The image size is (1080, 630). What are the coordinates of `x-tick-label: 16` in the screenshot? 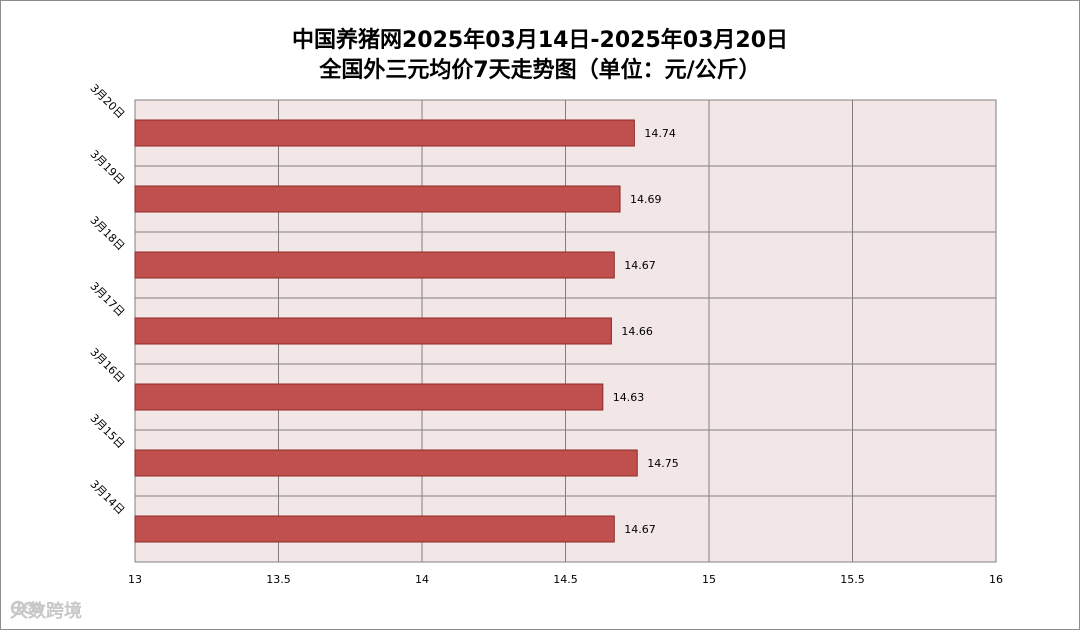 It's located at (996, 579).